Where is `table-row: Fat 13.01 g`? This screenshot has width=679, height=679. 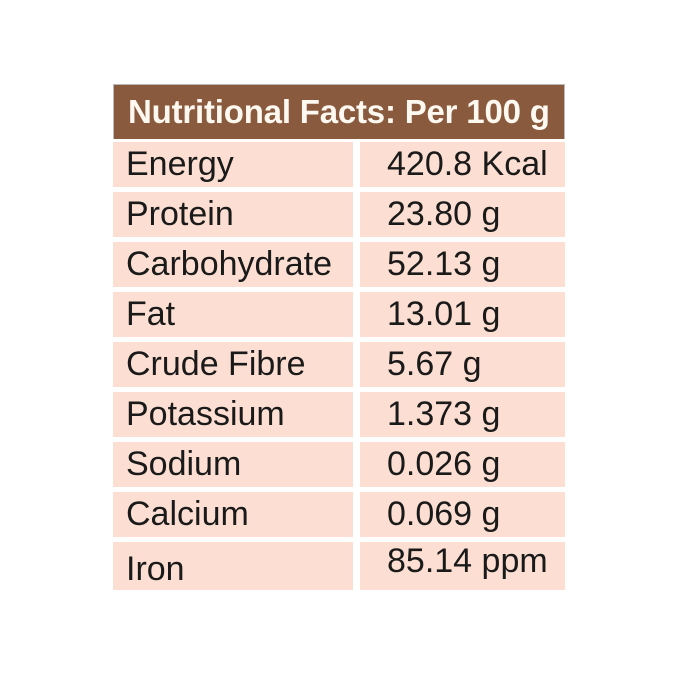 table-row: Fat 13.01 g is located at coordinates (339, 314).